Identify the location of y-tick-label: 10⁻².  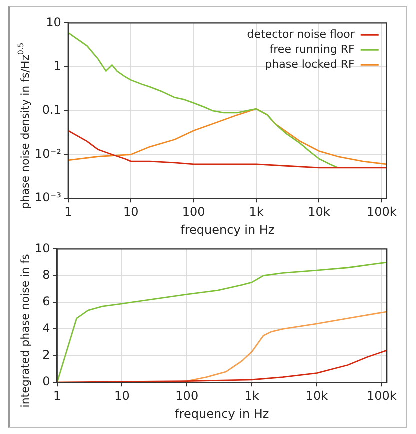
(48, 153).